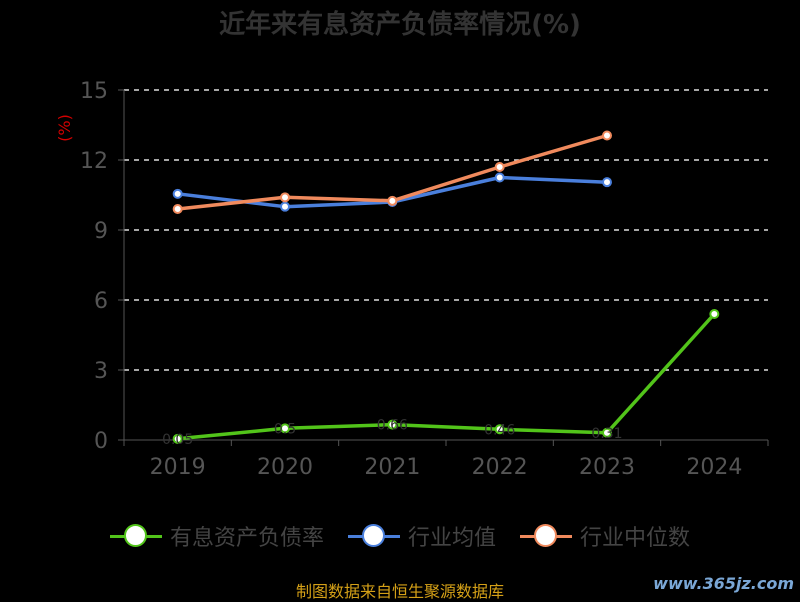 The width and height of the screenshot is (800, 602). I want to click on y-tick-label: 6, so click(101, 301).